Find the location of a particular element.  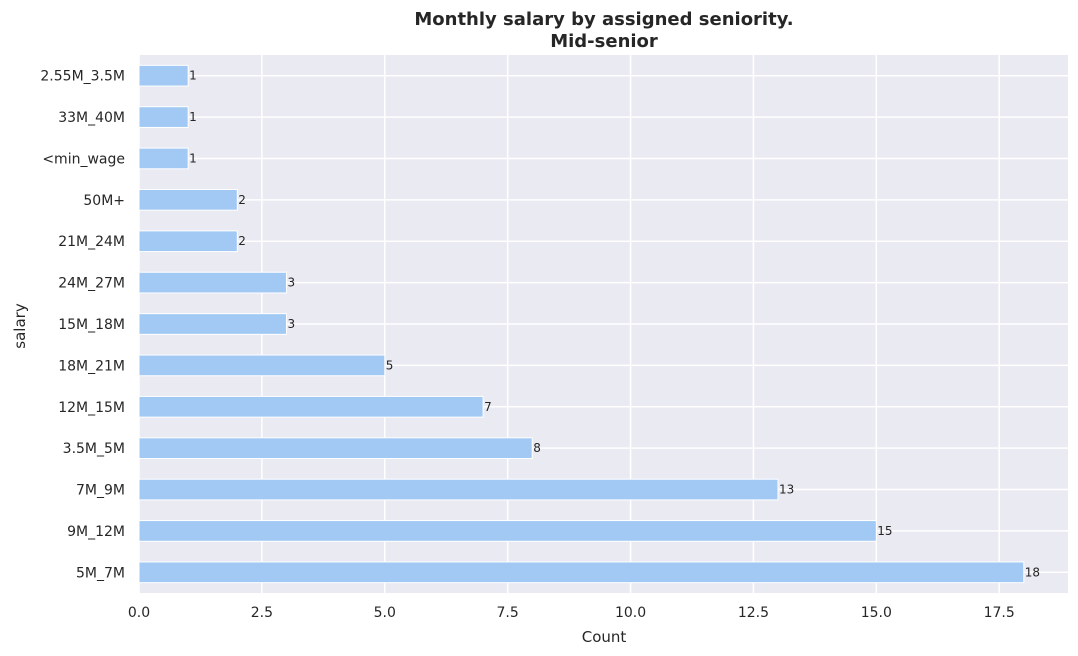

y-tick-label: 5M_7M is located at coordinates (100, 573).